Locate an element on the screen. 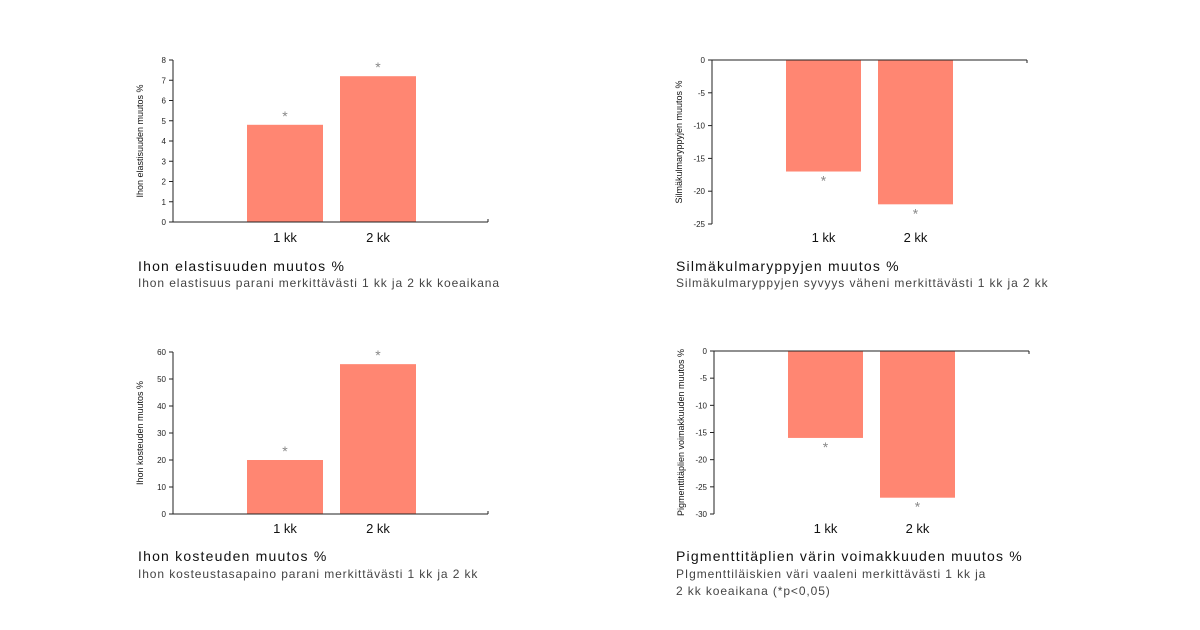 The height and width of the screenshot is (630, 1200). y-tick-label: 20 is located at coordinates (161, 460).